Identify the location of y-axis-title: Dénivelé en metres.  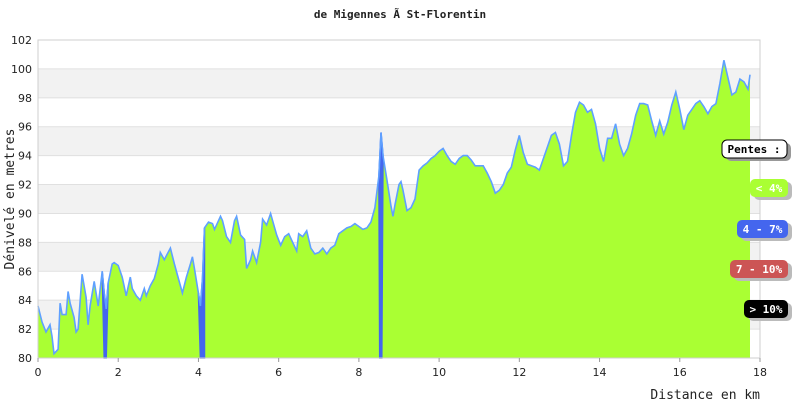
(10, 199).